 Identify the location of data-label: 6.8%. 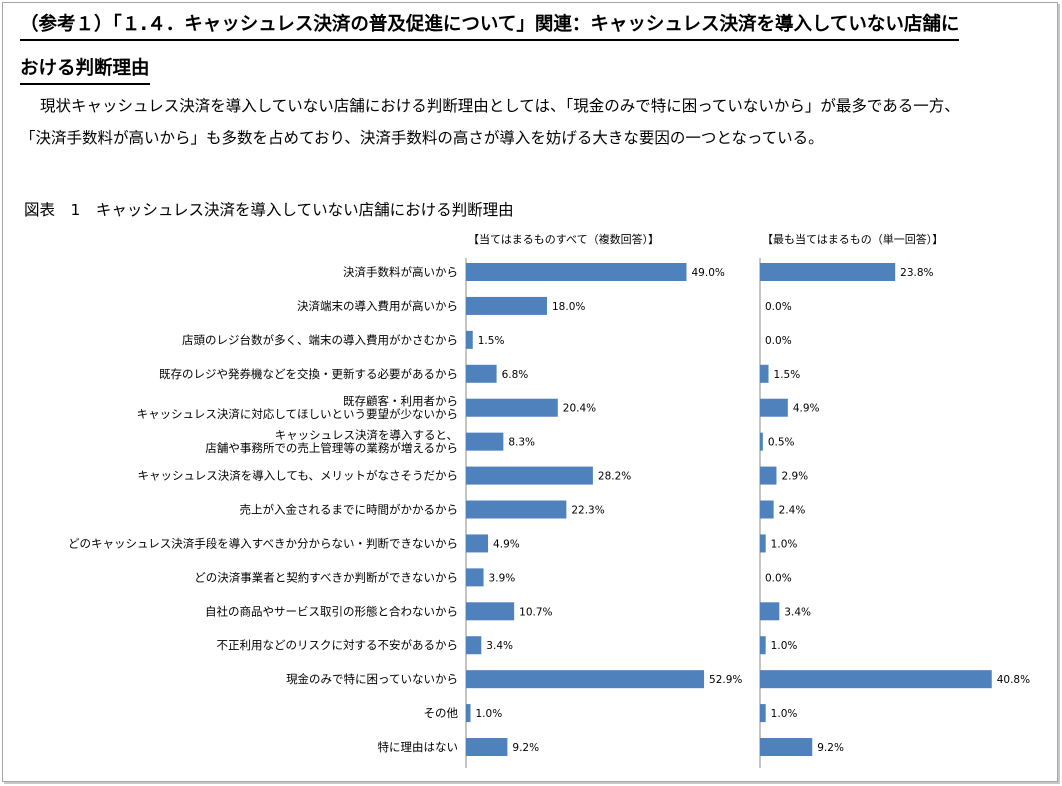
(515, 375).